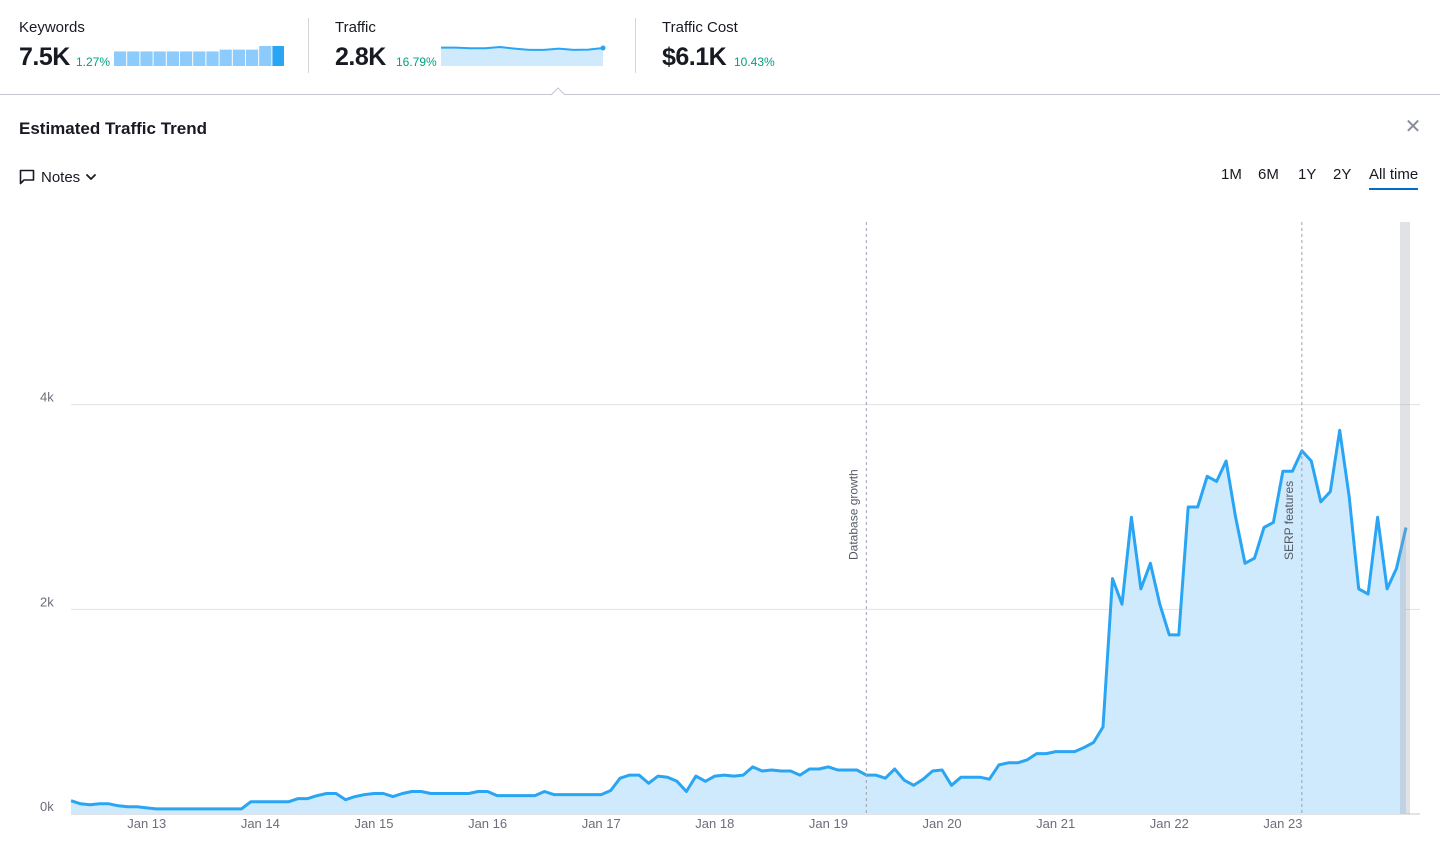 This screenshot has width=1440, height=863. I want to click on traffic-cost-delta: 10.43%, so click(754, 62).